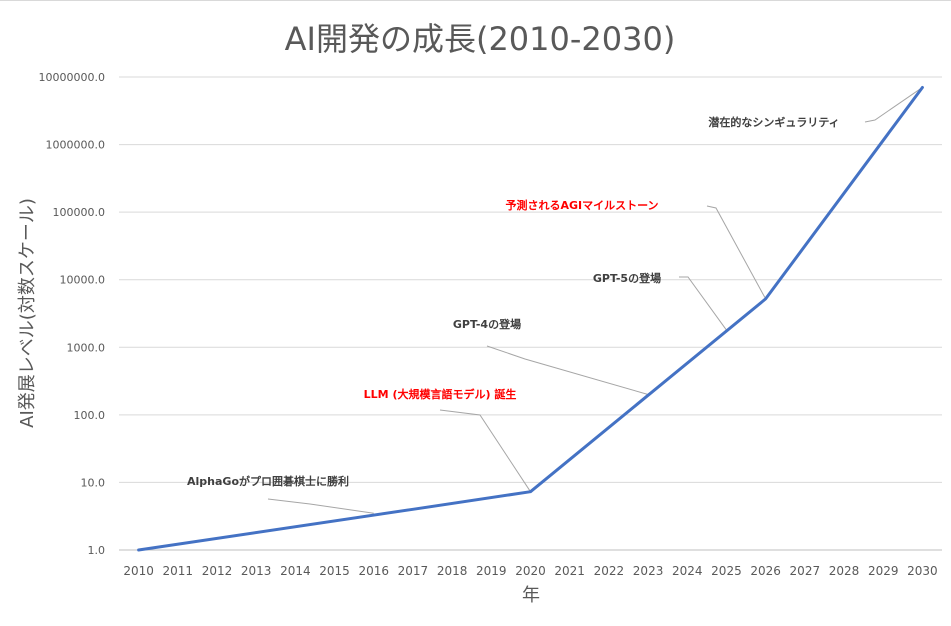  Describe the element at coordinates (268, 481) in the screenshot. I see `annotation-label: AlphaGoがプロ囲碁棋士に勝利` at that location.